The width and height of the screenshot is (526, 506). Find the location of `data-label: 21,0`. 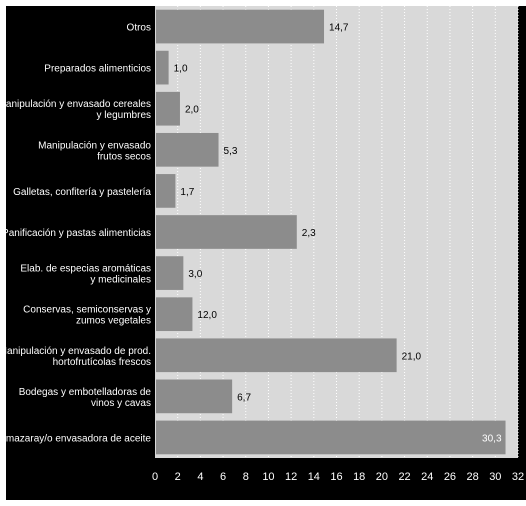

data-label: 21,0 is located at coordinates (412, 356).